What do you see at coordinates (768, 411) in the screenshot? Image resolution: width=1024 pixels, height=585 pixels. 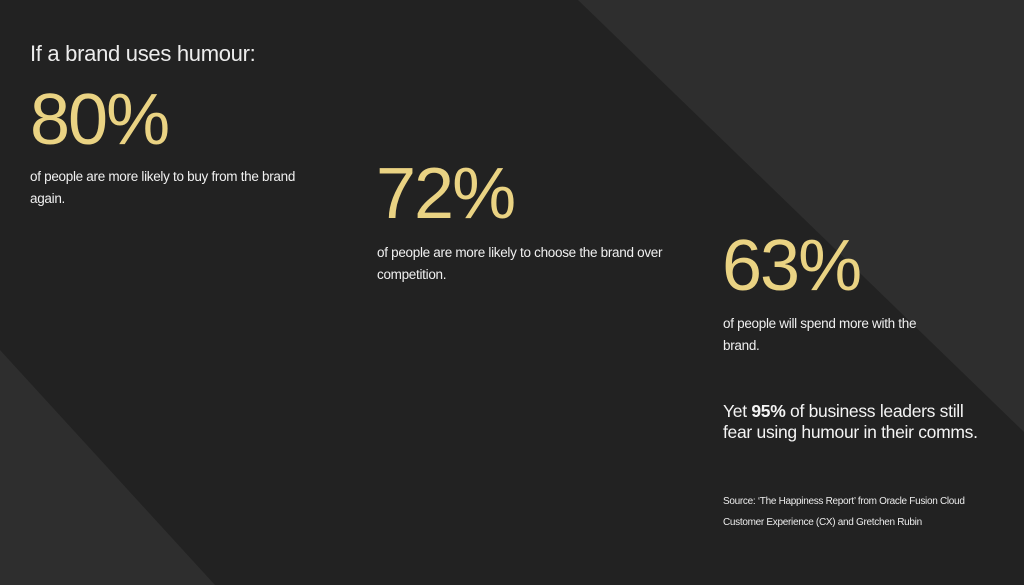 I see `closing-highlight: 95%` at bounding box center [768, 411].